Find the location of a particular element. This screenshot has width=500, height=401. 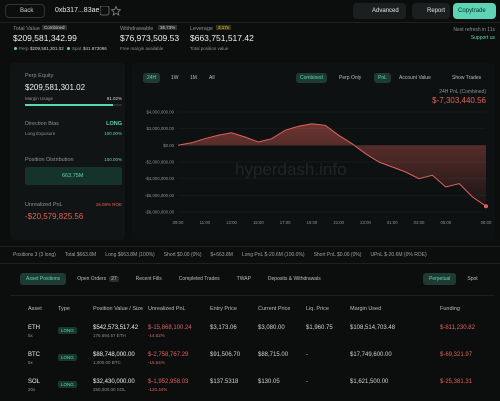

label: Leverage is located at coordinates (201, 29).